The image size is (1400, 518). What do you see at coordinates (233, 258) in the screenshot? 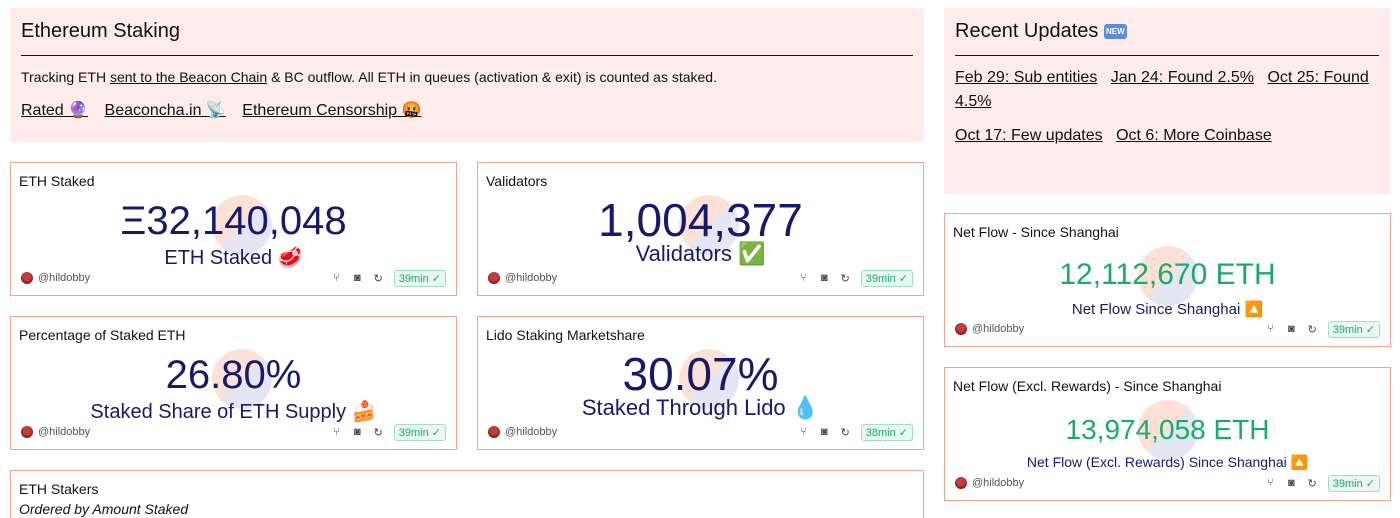
I see `counter-label: ETH Staked 🥩` at bounding box center [233, 258].